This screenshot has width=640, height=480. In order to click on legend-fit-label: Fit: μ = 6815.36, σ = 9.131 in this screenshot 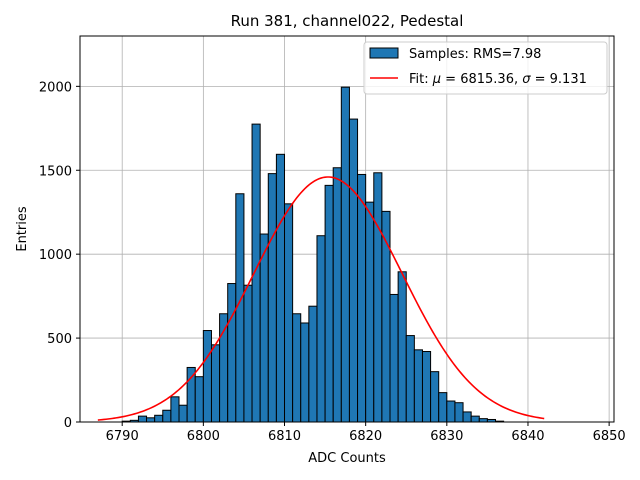, I will do `click(498, 79)`.